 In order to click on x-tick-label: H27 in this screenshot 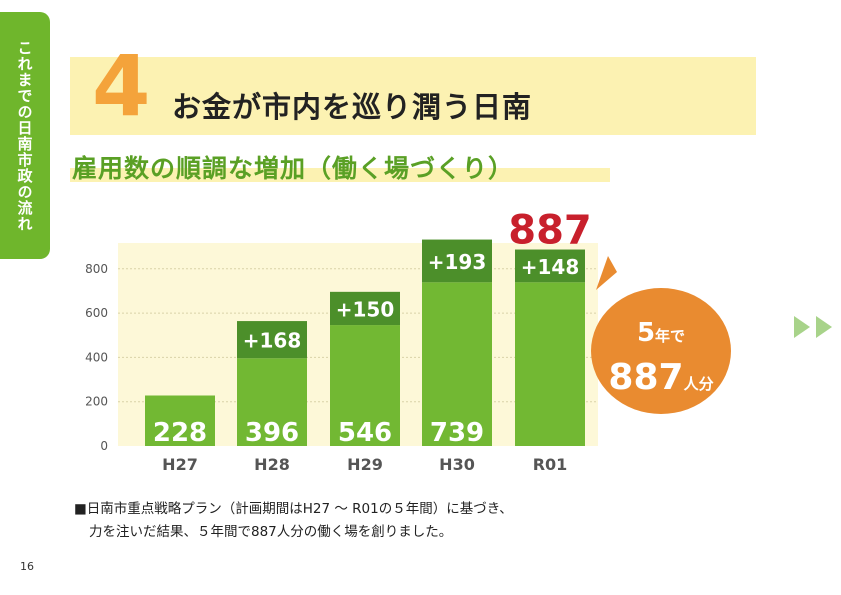, I will do `click(180, 464)`.